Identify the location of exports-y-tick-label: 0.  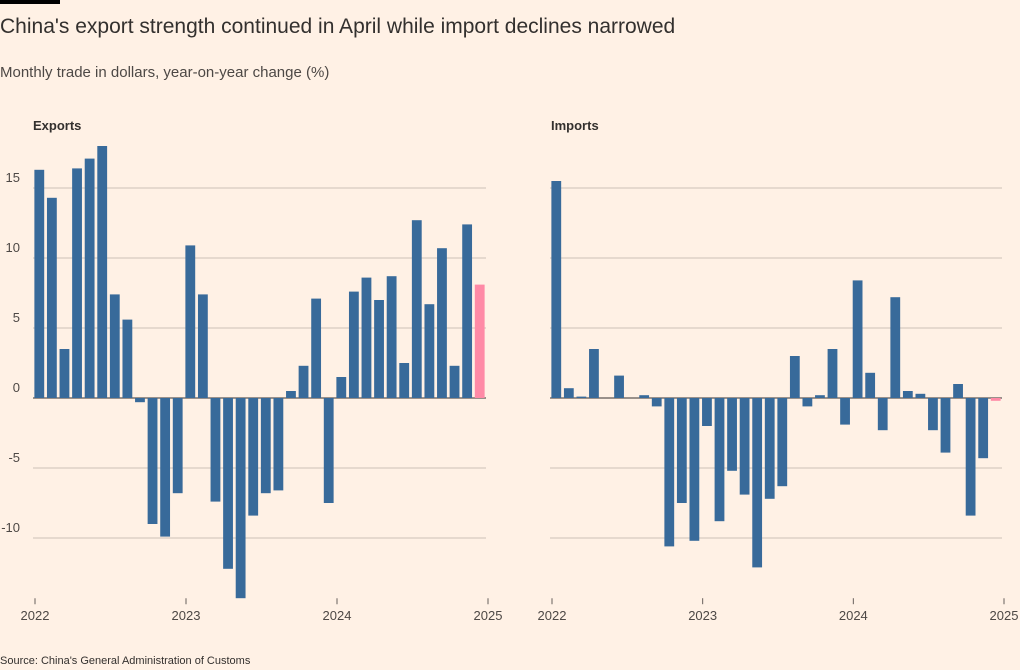
(16, 387).